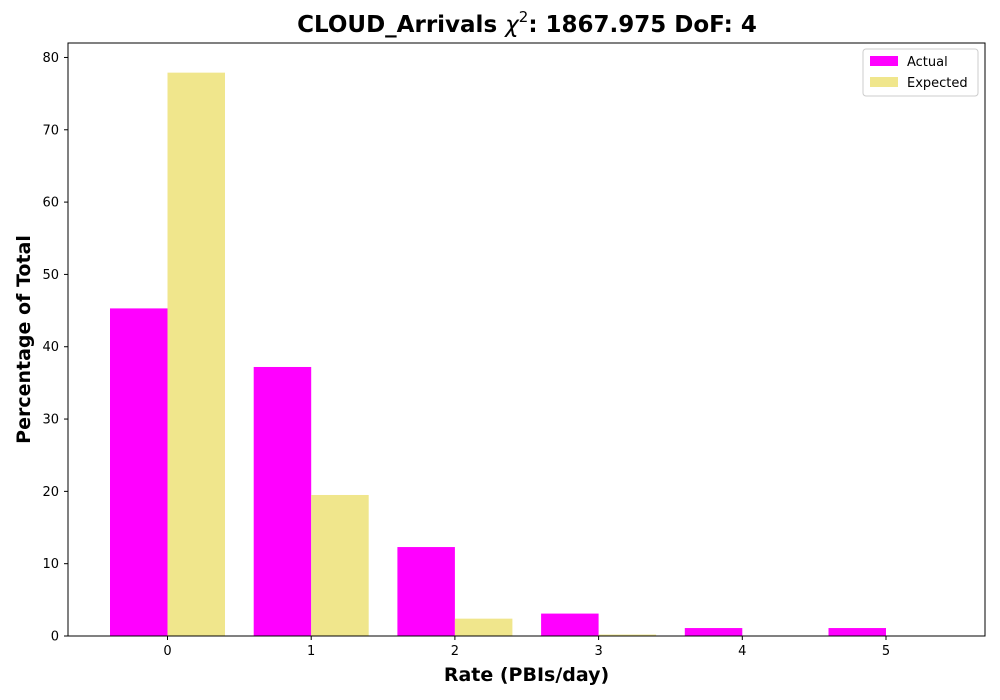 The height and width of the screenshot is (700, 1000). What do you see at coordinates (50, 564) in the screenshot?
I see `y-tick-label: 10` at bounding box center [50, 564].